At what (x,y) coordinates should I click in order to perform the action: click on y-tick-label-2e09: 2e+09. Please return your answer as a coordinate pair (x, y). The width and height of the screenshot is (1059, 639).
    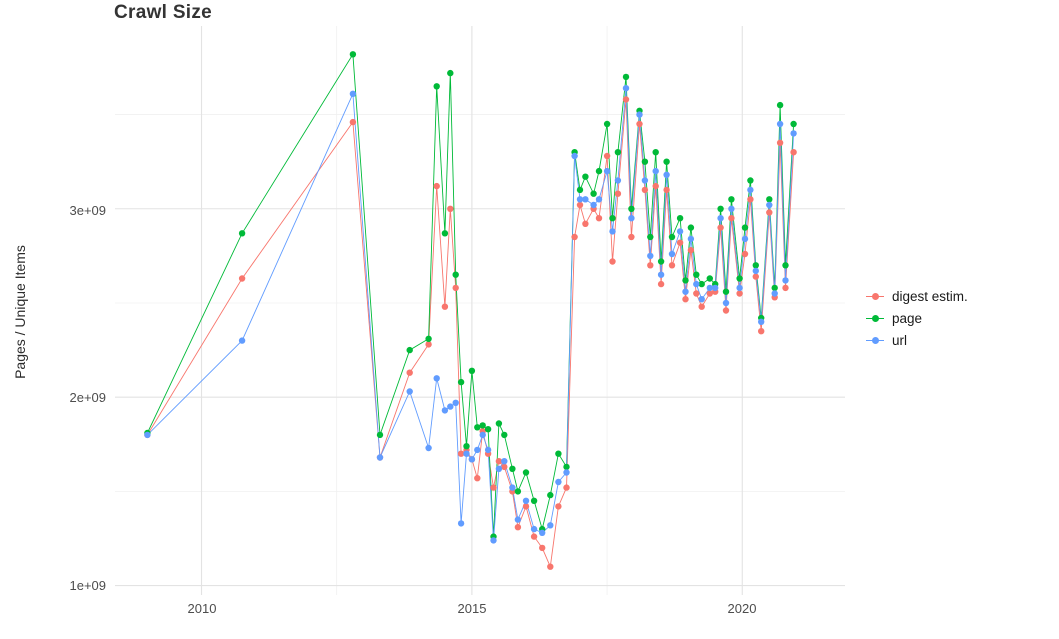
    Looking at the image, I should click on (87, 397).